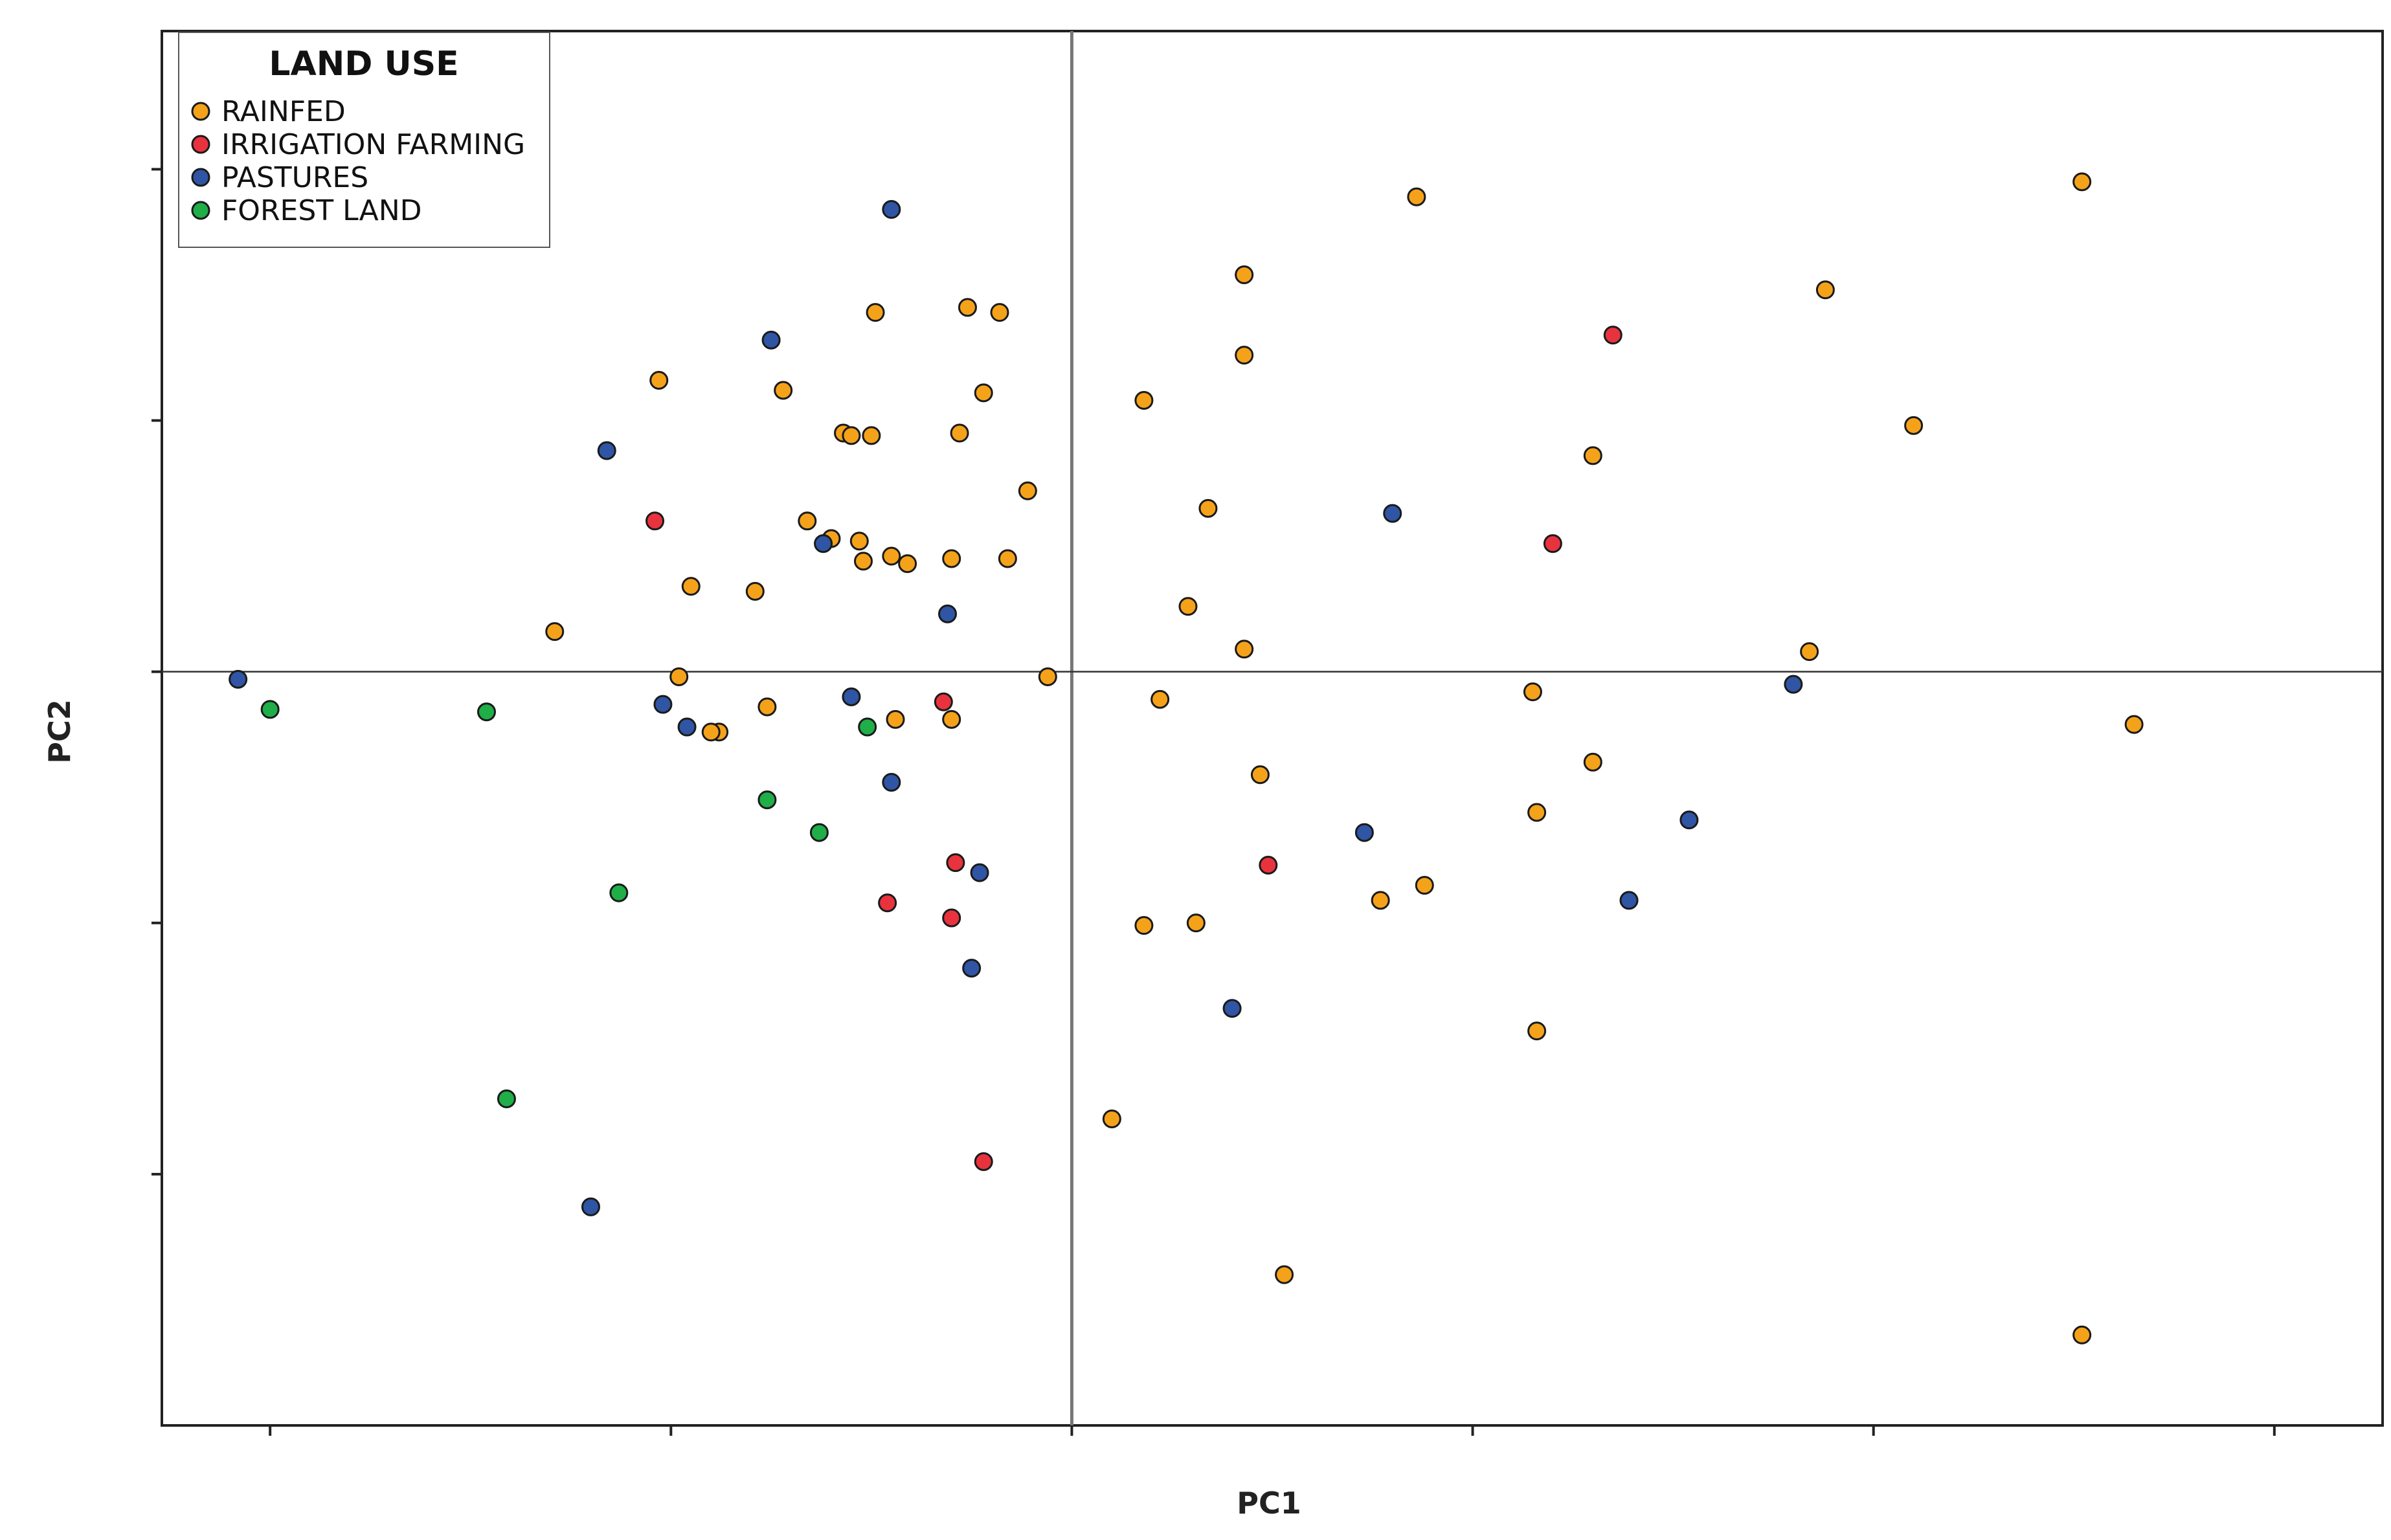 This screenshot has height=1540, width=2391. Describe the element at coordinates (373, 145) in the screenshot. I see `legend-label: IRRIGATION FARMING` at that location.